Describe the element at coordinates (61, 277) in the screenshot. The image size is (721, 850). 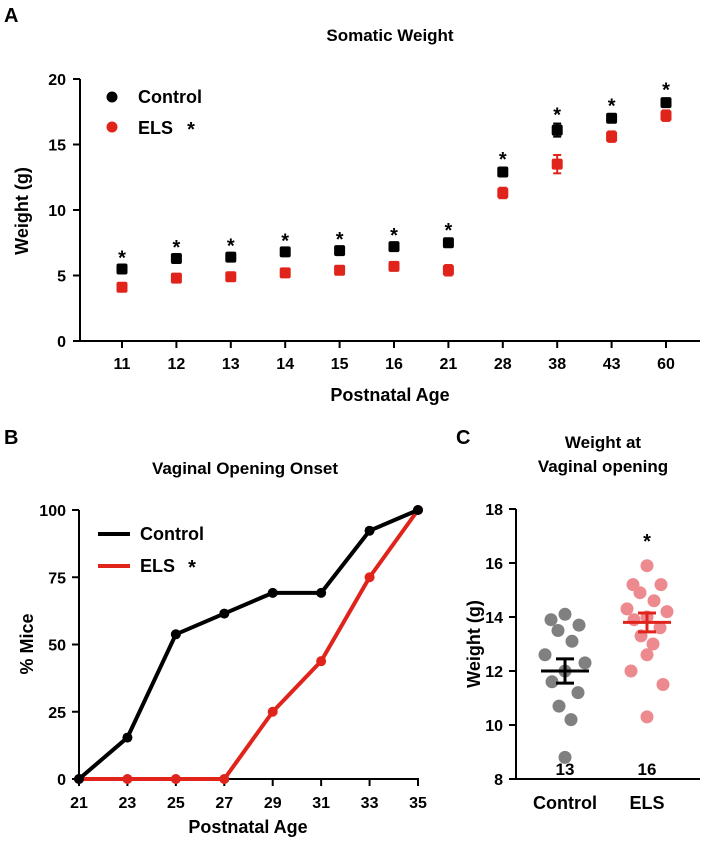
I see `chart-a-ytick-label: 5` at that location.